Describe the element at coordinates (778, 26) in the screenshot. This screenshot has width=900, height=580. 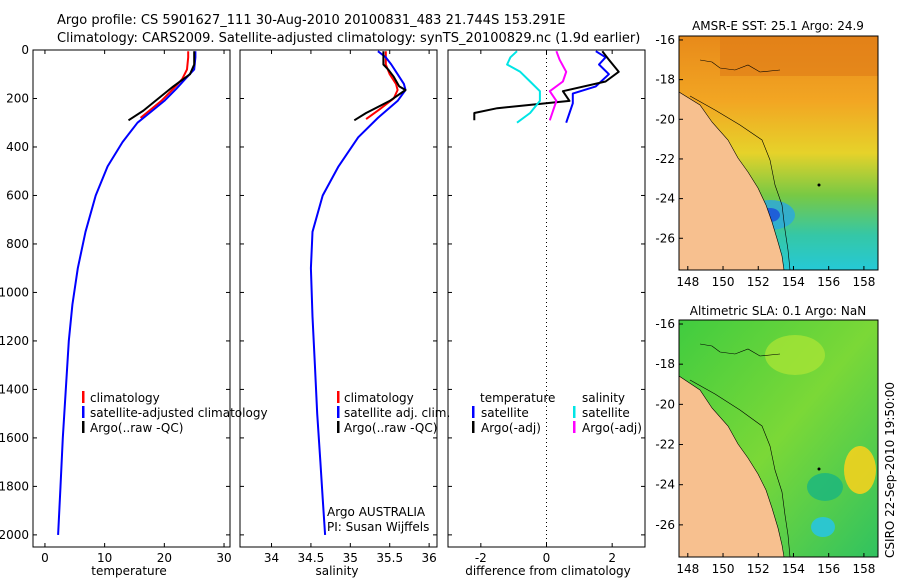
I see `sst-map-title: AMSR-E SST: 25.1 Argo: 24.9` at that location.